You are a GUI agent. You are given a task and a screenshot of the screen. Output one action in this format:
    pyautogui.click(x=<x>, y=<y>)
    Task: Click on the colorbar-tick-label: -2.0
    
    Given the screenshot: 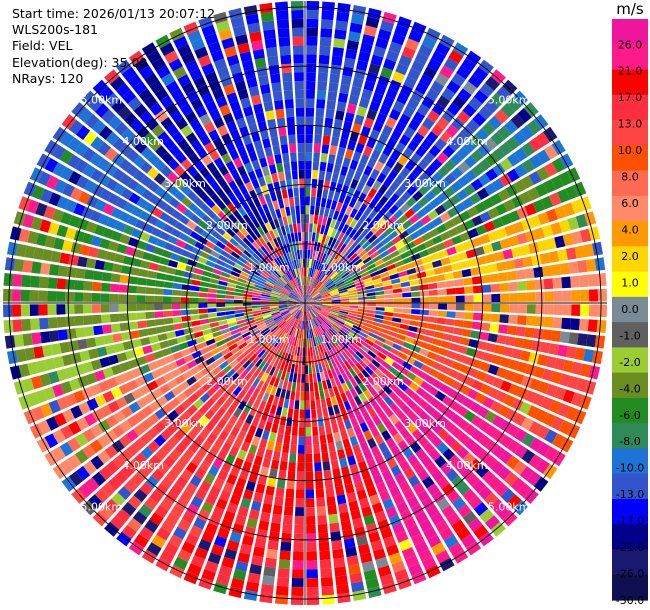 What is the action you would take?
    pyautogui.click(x=629, y=362)
    